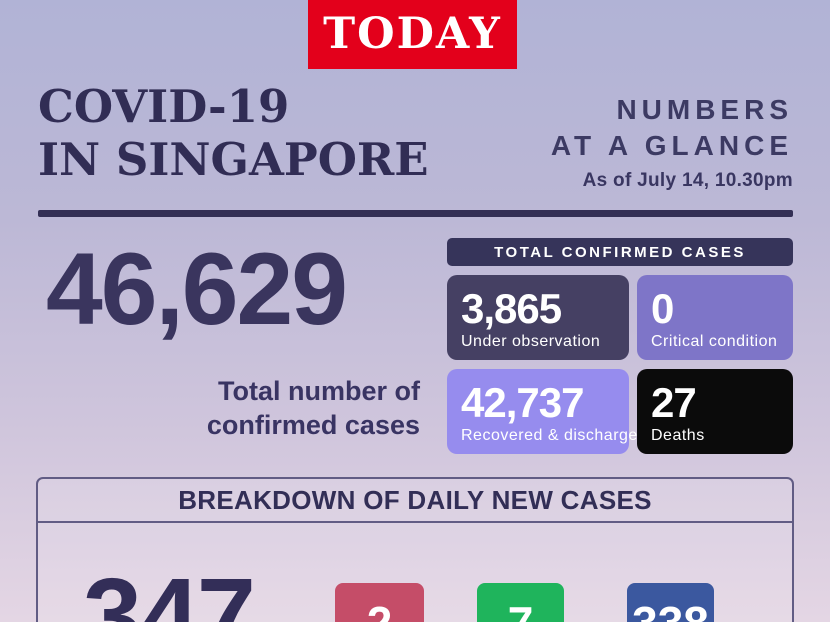  Describe the element at coordinates (522, 402) in the screenshot. I see `stat-value: 42,737` at that location.